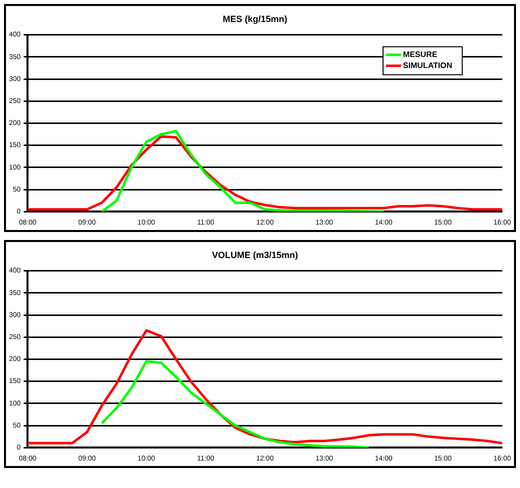  Describe the element at coordinates (420, 55) in the screenshot. I see `legend-label: MESURE` at that location.